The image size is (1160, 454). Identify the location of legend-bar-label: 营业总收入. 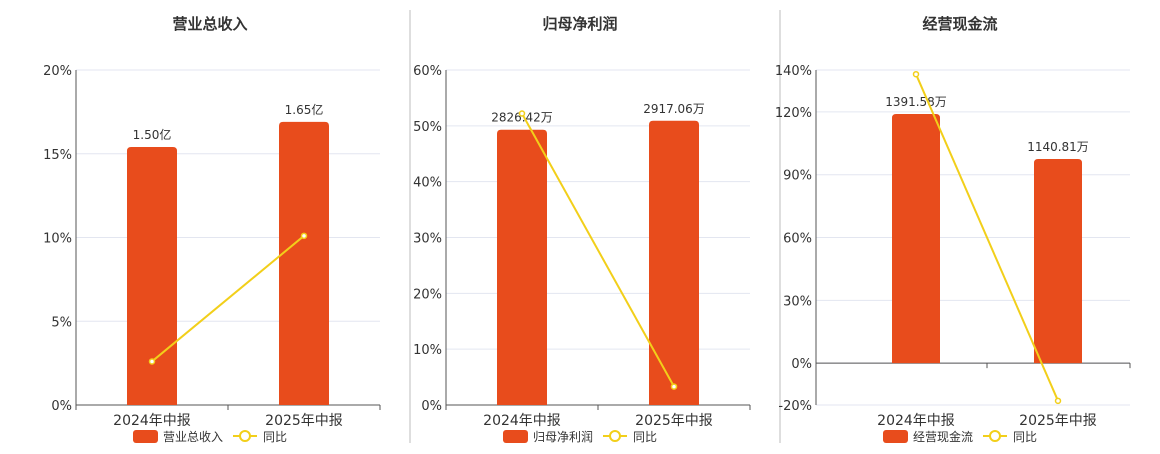
(193, 437).